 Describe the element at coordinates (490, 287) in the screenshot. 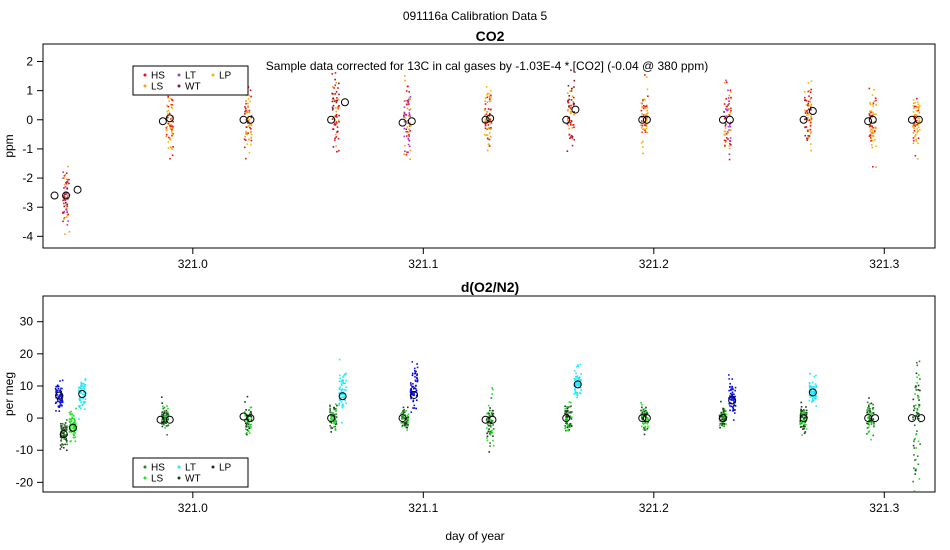

I see `o2n2-title: d(O2/N2)` at that location.